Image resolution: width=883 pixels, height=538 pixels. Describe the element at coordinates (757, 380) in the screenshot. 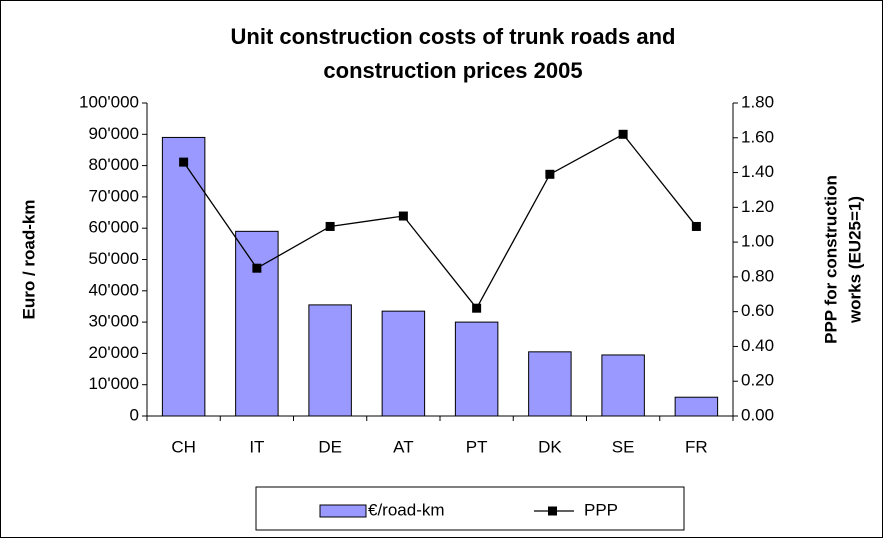

I see `y2-tick-label: 0.20` at that location.